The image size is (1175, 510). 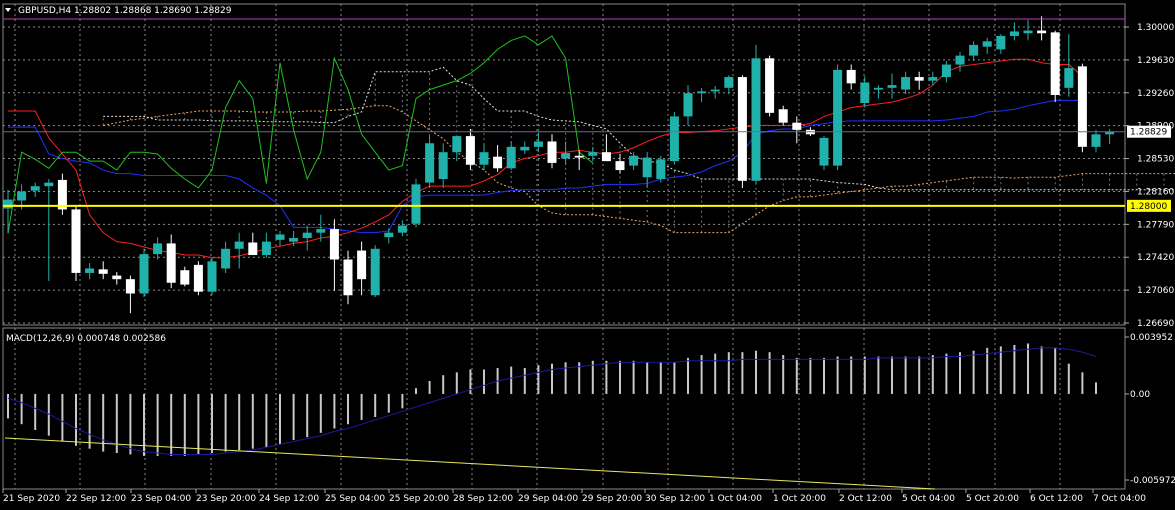 I want to click on level-price-label: 1.28000, so click(x=1148, y=207).